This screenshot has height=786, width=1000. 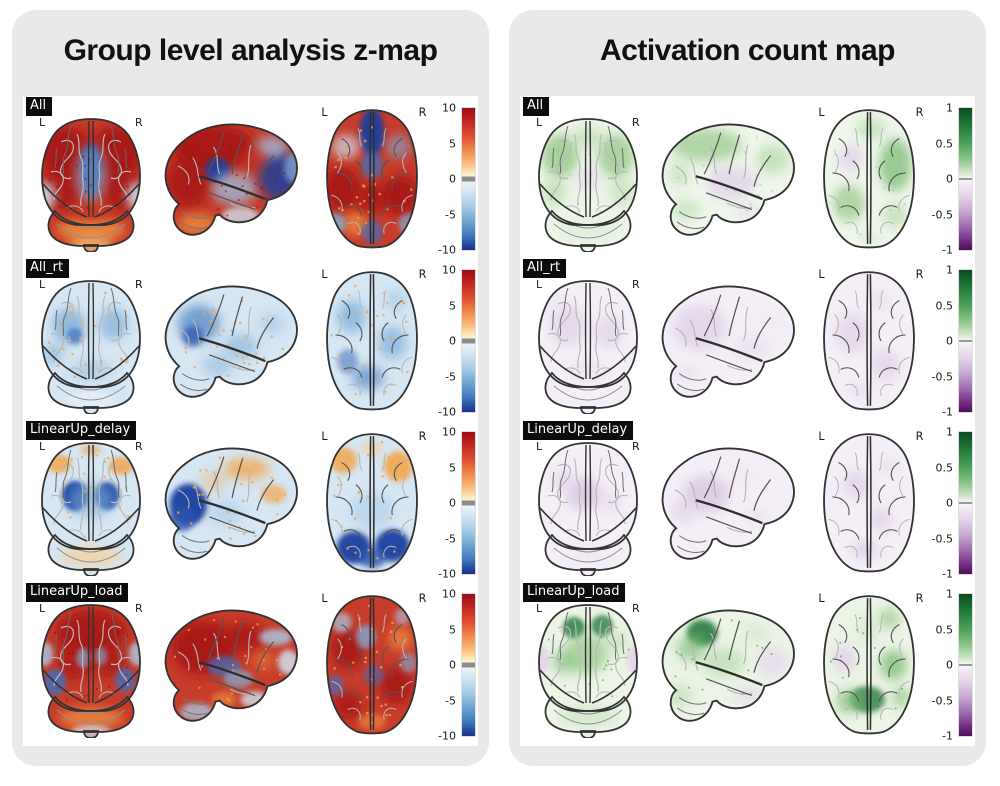 What do you see at coordinates (250, 50) in the screenshot?
I see `panel-title-zmap: Group level analysis z-map` at bounding box center [250, 50].